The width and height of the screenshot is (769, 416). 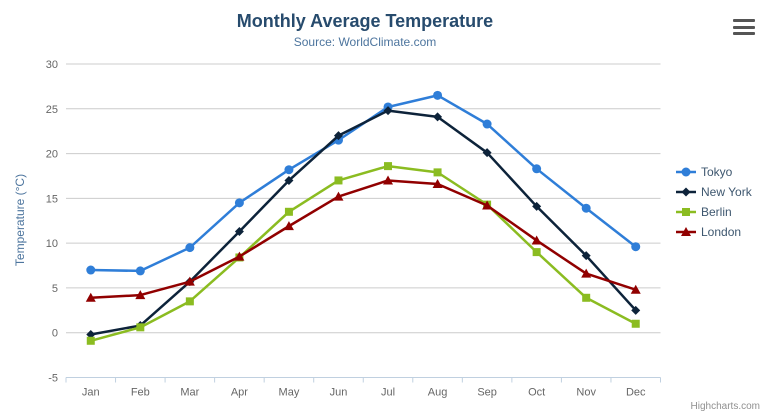 What do you see at coordinates (437, 172) in the screenshot?
I see `data-point-berlin-aug` at bounding box center [437, 172].